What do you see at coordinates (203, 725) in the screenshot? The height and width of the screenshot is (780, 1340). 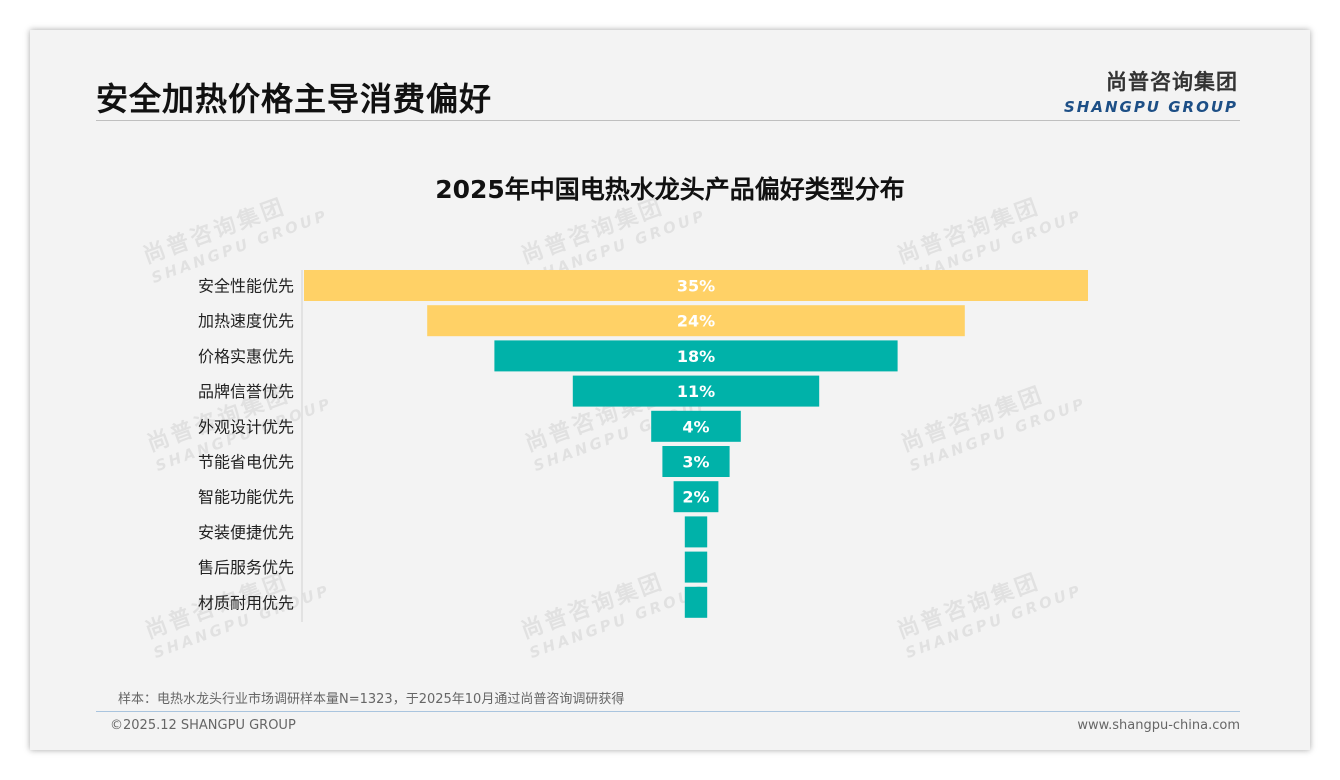 I see `copyright: ©2025.12 SHANGPU GROUP` at bounding box center [203, 725].